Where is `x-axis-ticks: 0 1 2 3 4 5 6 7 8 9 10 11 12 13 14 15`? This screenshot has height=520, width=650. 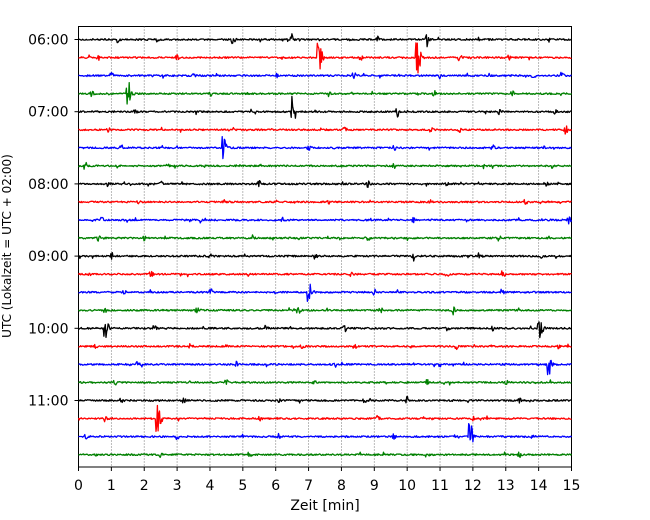 x-axis-ticks: 0 1 2 3 4 5 6 7 8 9 10 11 12 13 14 15 is located at coordinates (327, 480).